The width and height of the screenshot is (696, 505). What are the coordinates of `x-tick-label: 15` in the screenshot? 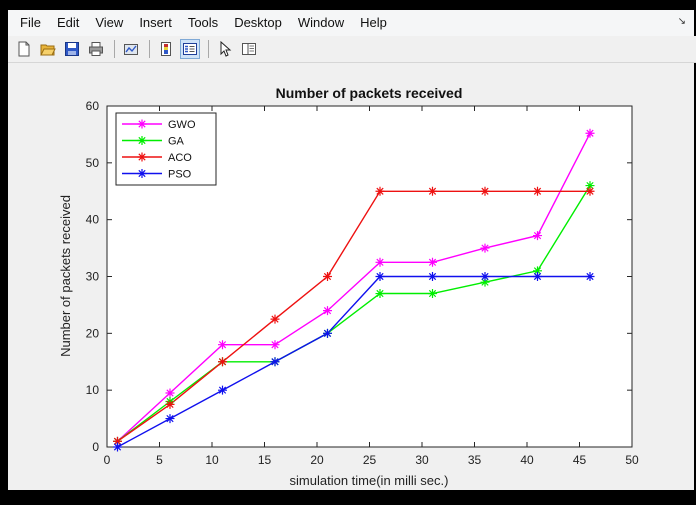 It's located at (265, 460).